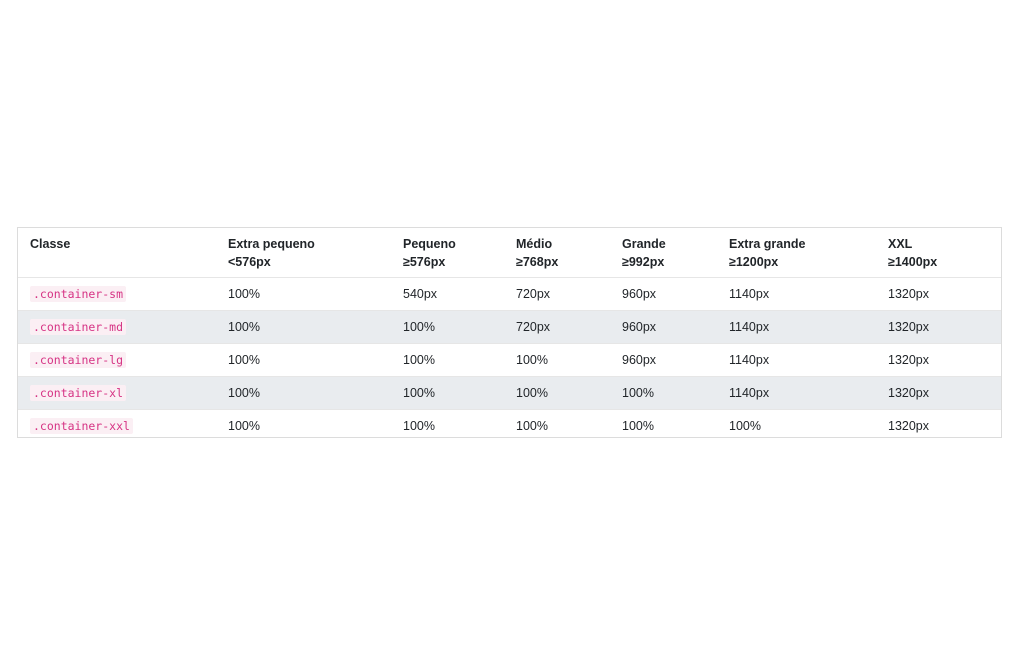 The width and height of the screenshot is (1021, 665). Describe the element at coordinates (663, 253) in the screenshot. I see `header-grande: Grande ≥992px` at that location.